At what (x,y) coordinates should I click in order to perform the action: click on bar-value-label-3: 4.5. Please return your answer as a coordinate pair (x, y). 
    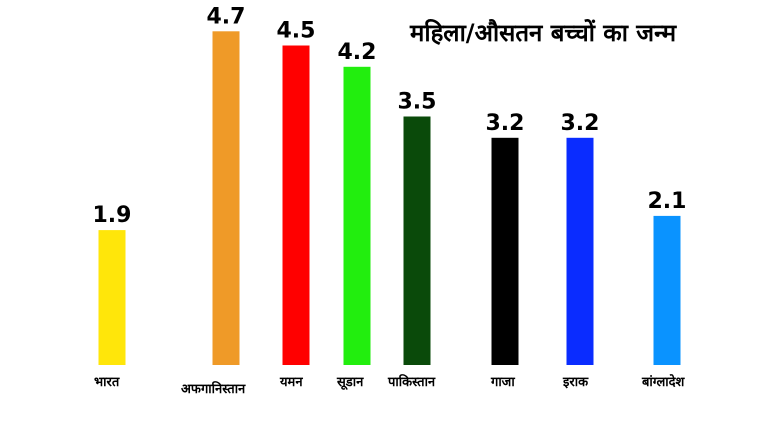
    Looking at the image, I should click on (296, 31).